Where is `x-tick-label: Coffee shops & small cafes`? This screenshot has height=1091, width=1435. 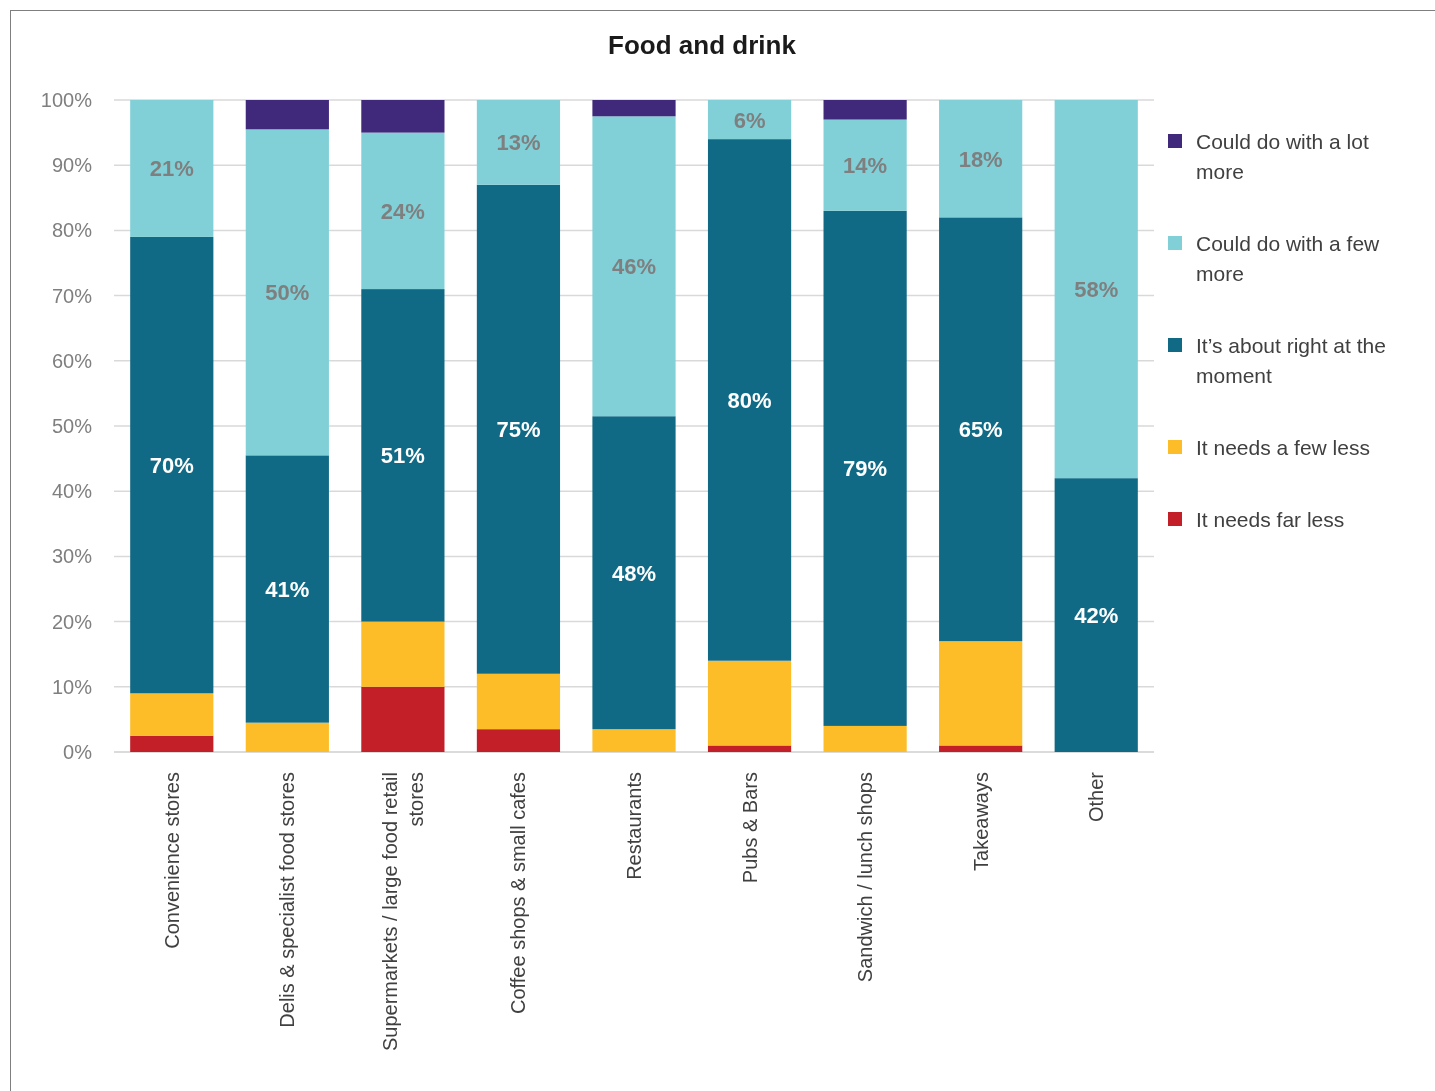
x-tick-label: Coffee shops & small cafes is located at coordinates (518, 893).